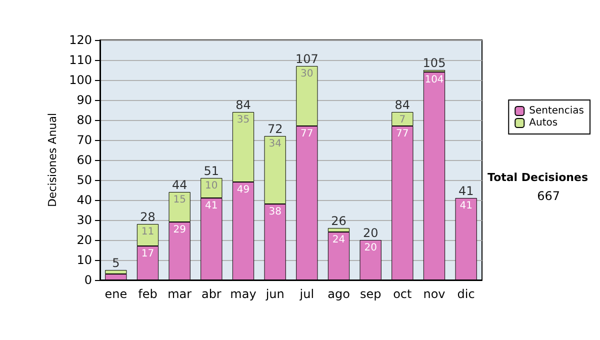  I want to click on legend-label: Sentencias, so click(556, 111).